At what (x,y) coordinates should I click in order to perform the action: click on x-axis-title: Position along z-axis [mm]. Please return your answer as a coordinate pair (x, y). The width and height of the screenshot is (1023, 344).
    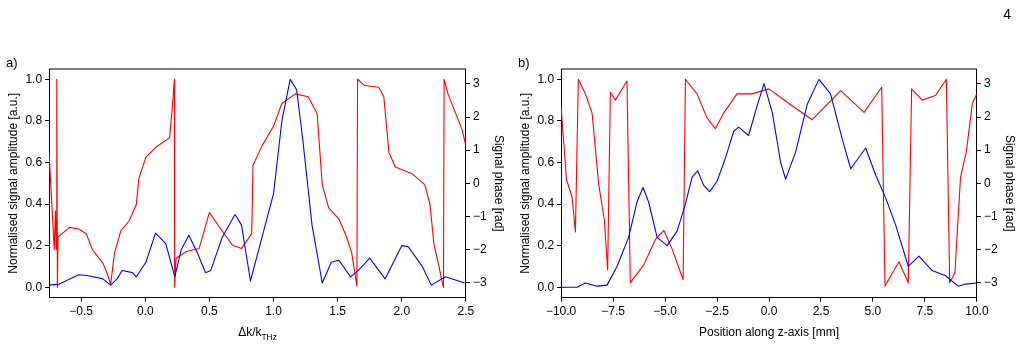
    Looking at the image, I should click on (769, 332).